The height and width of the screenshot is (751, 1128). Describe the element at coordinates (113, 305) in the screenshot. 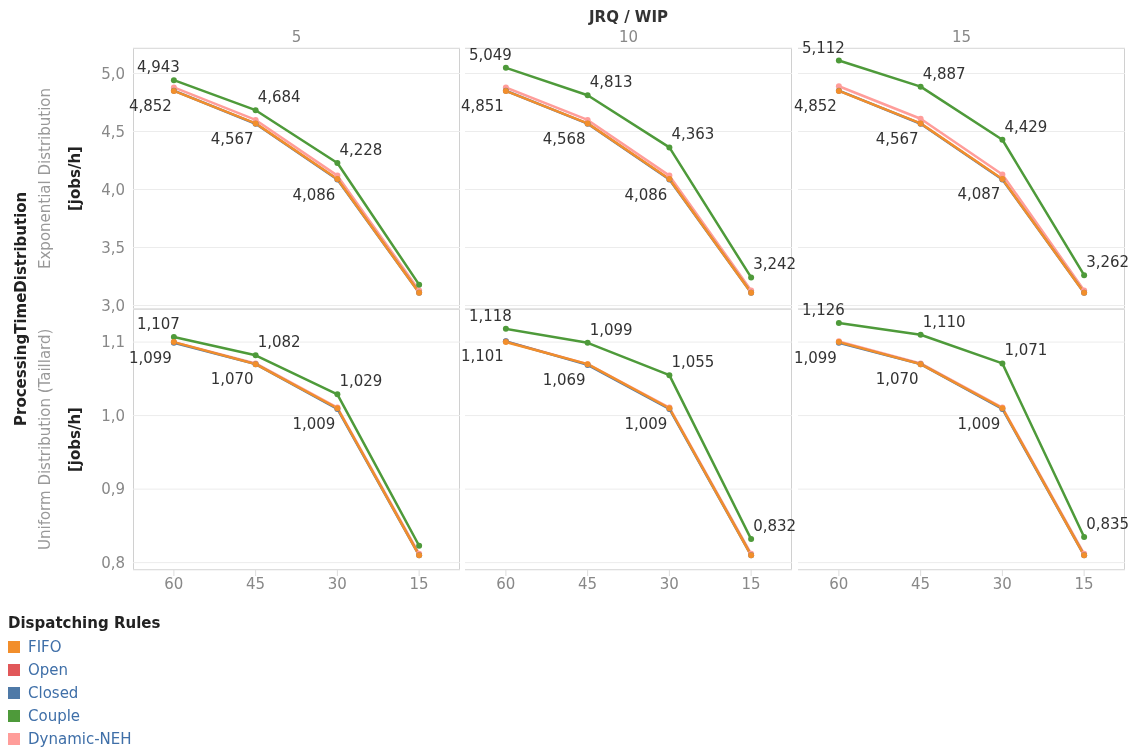

I see `y-tick-label: 3,0` at that location.